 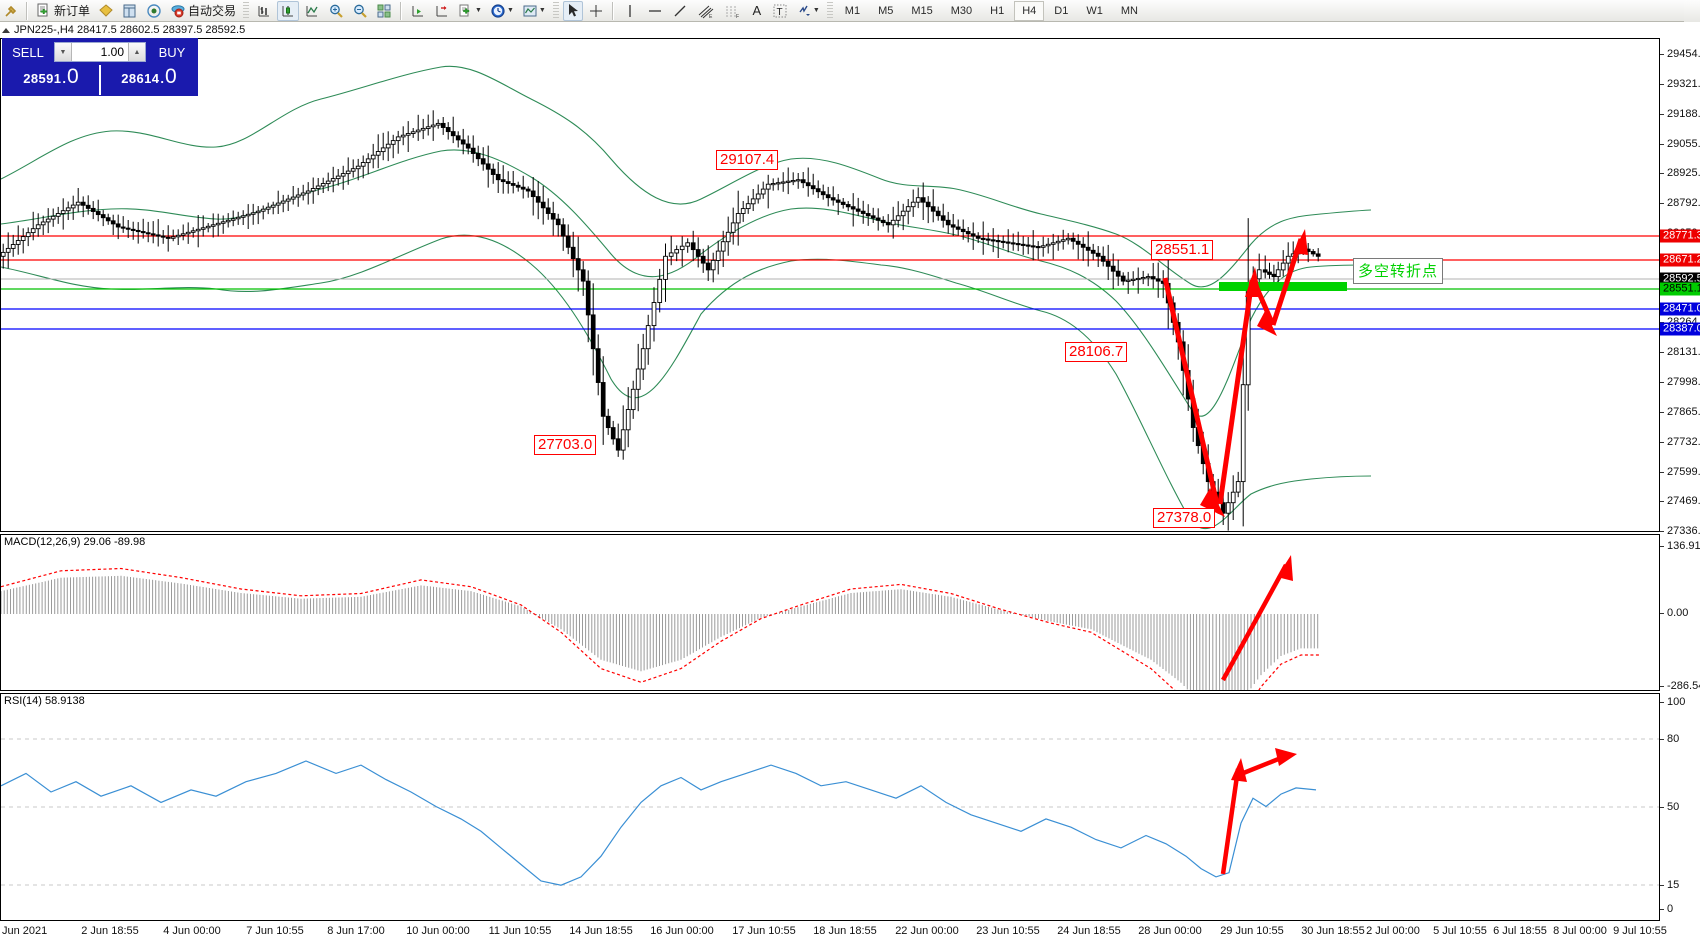 What do you see at coordinates (478, 10) in the screenshot?
I see `chevron-down-icon: ▼` at bounding box center [478, 10].